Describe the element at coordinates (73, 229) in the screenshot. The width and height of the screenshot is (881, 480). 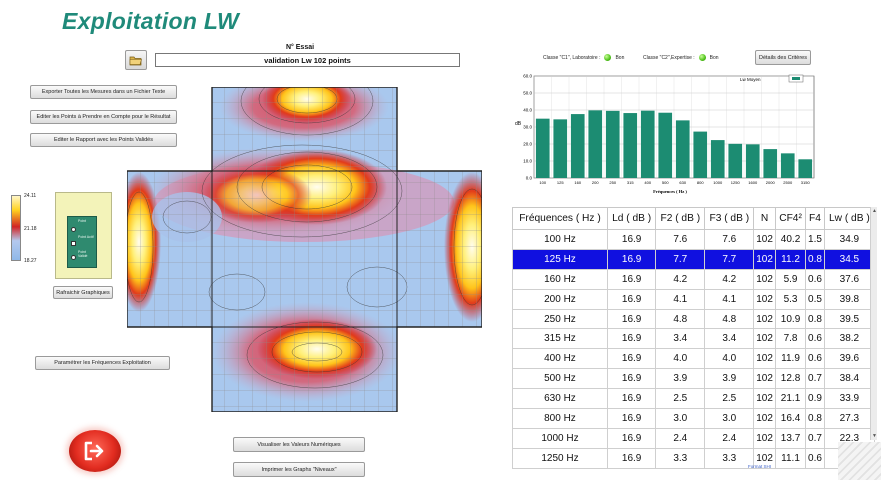
I see `point-marker-icon` at that location.